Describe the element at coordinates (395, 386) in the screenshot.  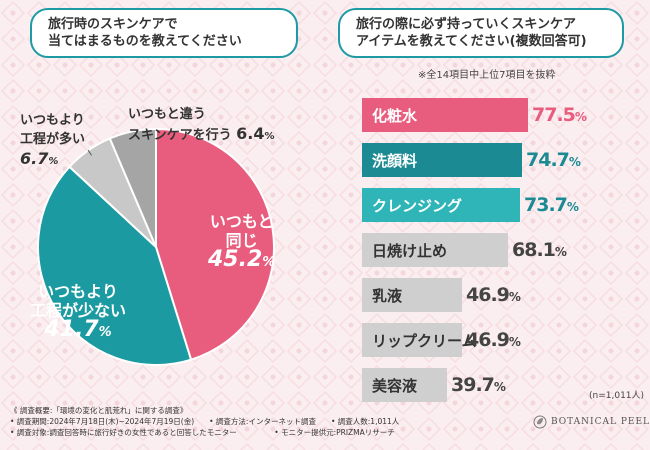
I see `bar-label-6: 美容液` at that location.